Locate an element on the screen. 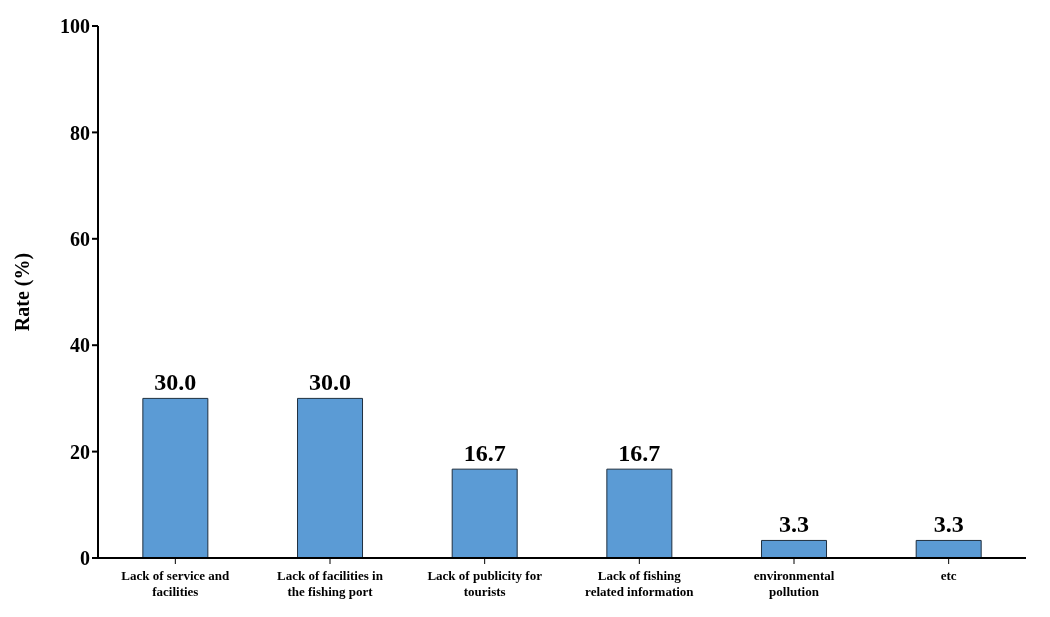 The width and height of the screenshot is (1050, 617). x-tick-label: Lack of fishing related information is located at coordinates (640, 583).